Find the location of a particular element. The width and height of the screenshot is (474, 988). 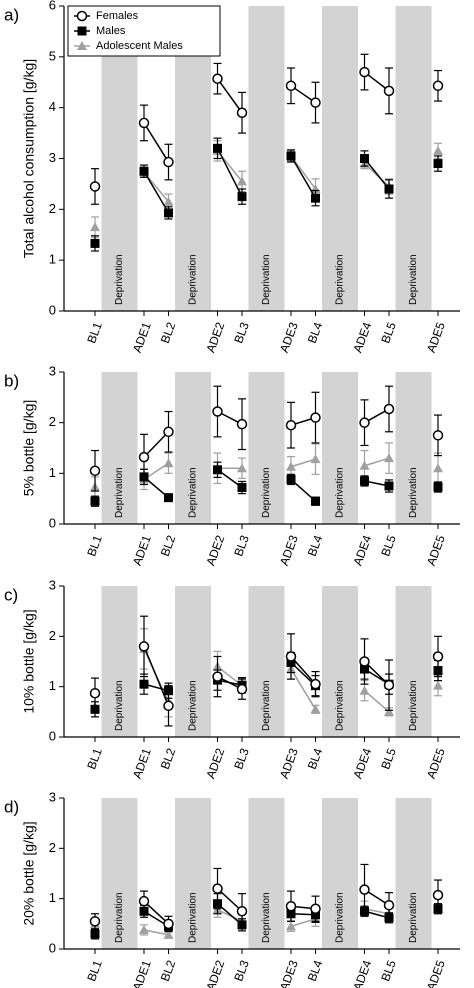

legend: Females Males Adolescent Males is located at coordinates (144, 31).